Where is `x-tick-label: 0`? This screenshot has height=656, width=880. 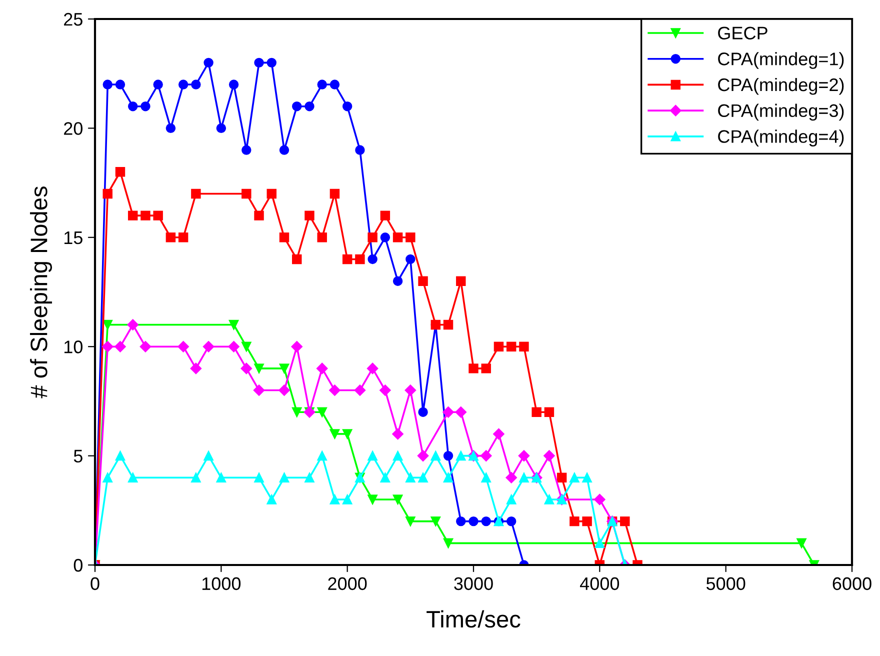 x-tick-label: 0 is located at coordinates (95, 583).